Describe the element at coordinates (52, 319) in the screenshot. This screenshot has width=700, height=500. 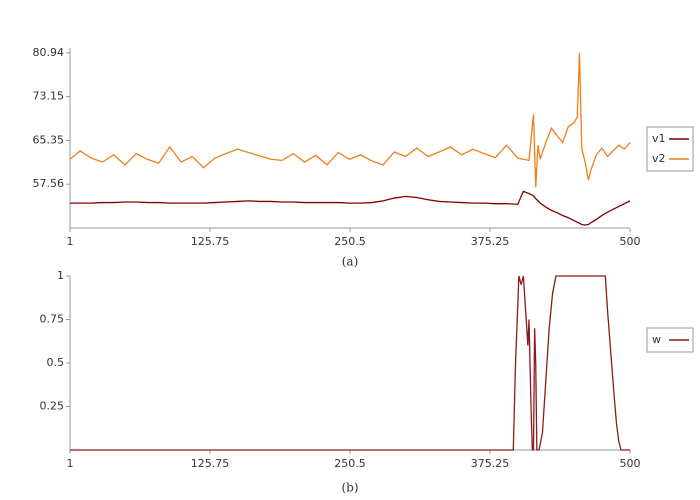
I see `y-tick-label: 0.75` at that location.